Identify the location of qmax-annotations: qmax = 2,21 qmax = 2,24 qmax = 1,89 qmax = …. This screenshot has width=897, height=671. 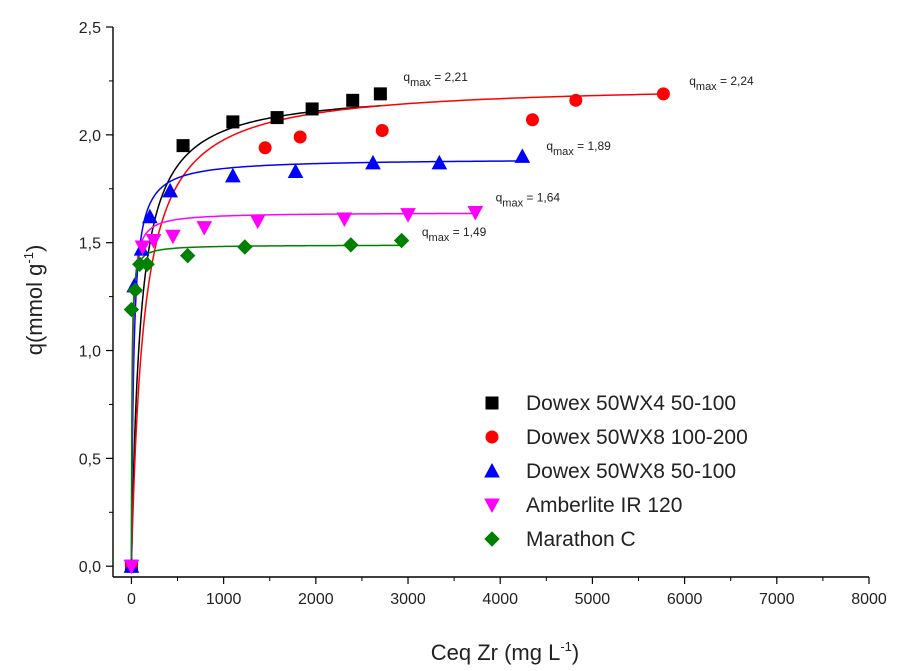
(578, 157).